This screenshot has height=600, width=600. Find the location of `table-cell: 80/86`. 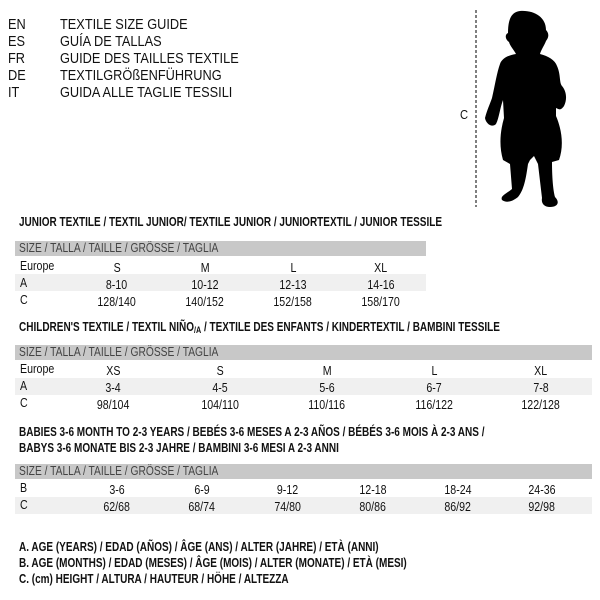

table-cell: 80/86 is located at coordinates (373, 507).